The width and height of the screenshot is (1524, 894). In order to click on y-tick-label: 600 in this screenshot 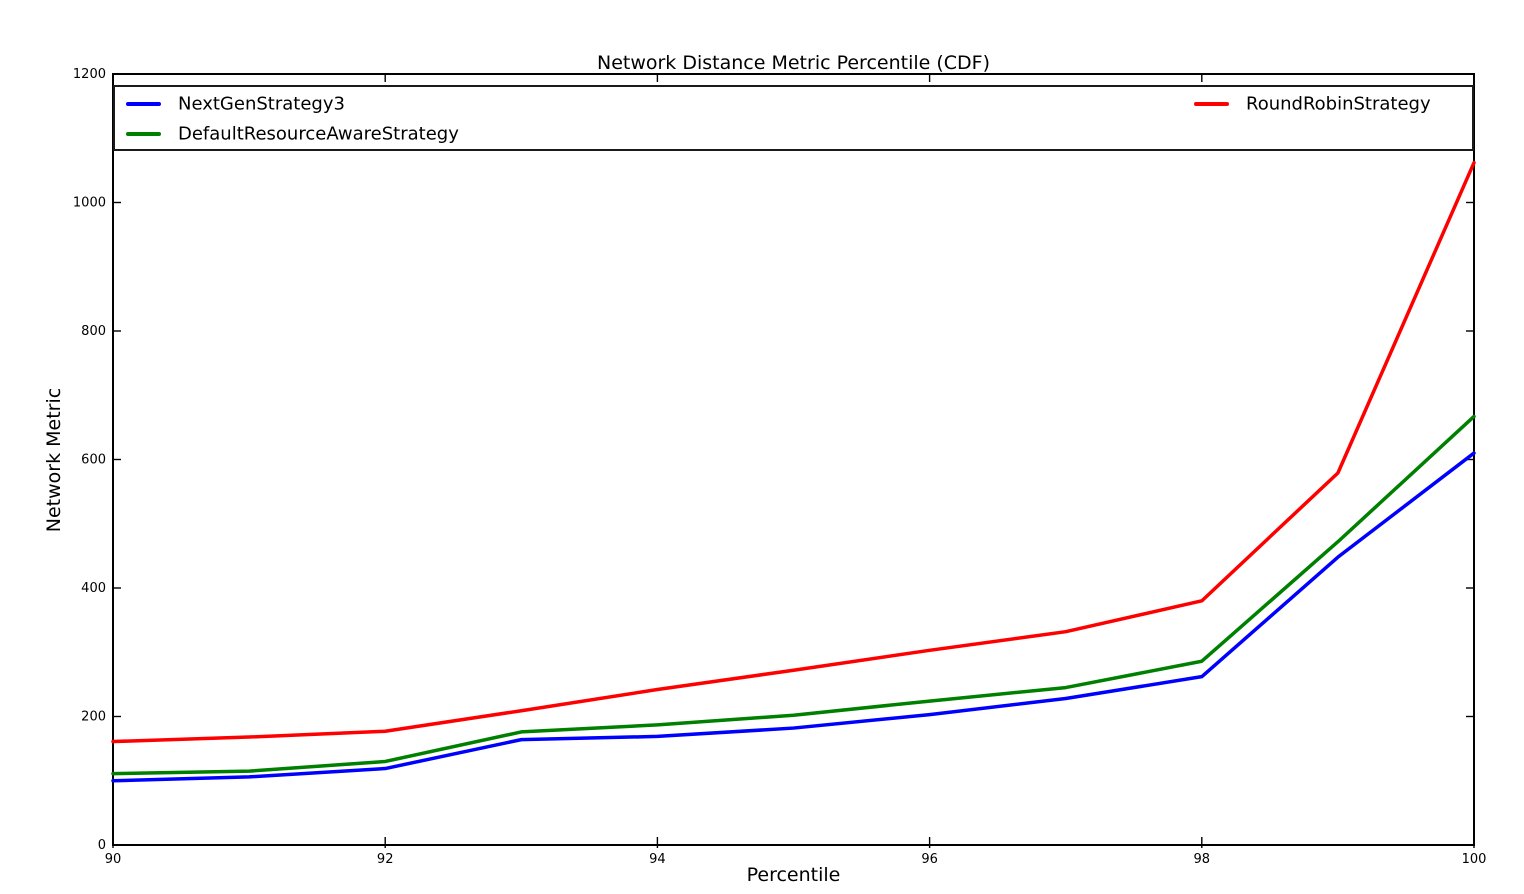, I will do `click(93, 460)`.